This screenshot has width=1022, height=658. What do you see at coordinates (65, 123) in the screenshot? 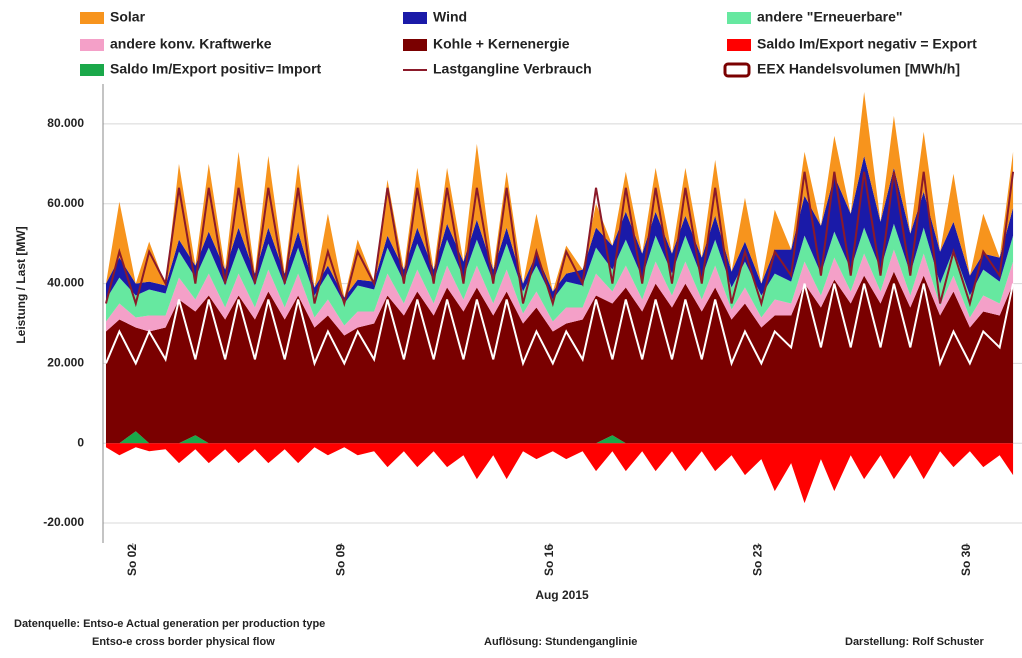
I see `y-tick-label: 80.000` at bounding box center [65, 123].